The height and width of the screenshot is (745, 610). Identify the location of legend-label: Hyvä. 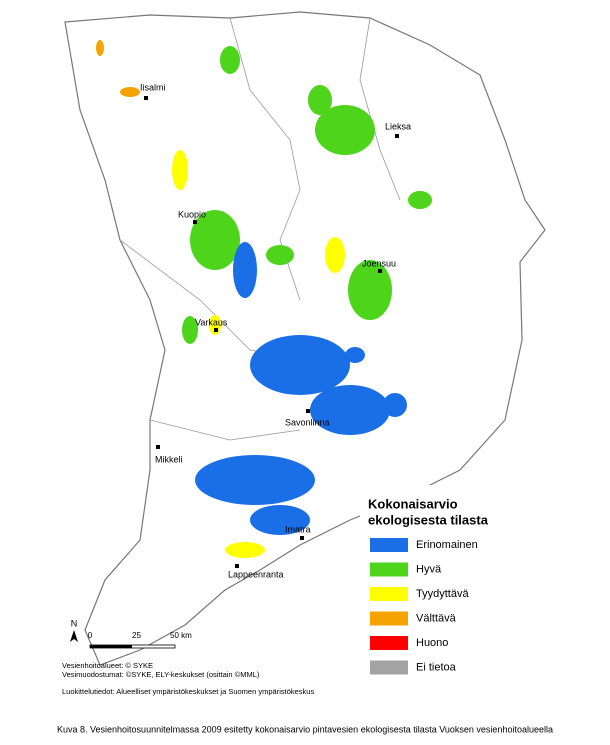
(429, 569).